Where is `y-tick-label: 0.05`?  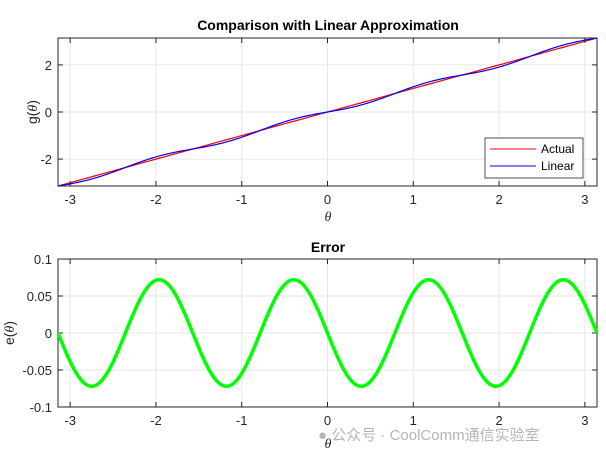
y-tick-label: 0.05 is located at coordinates (39, 296).